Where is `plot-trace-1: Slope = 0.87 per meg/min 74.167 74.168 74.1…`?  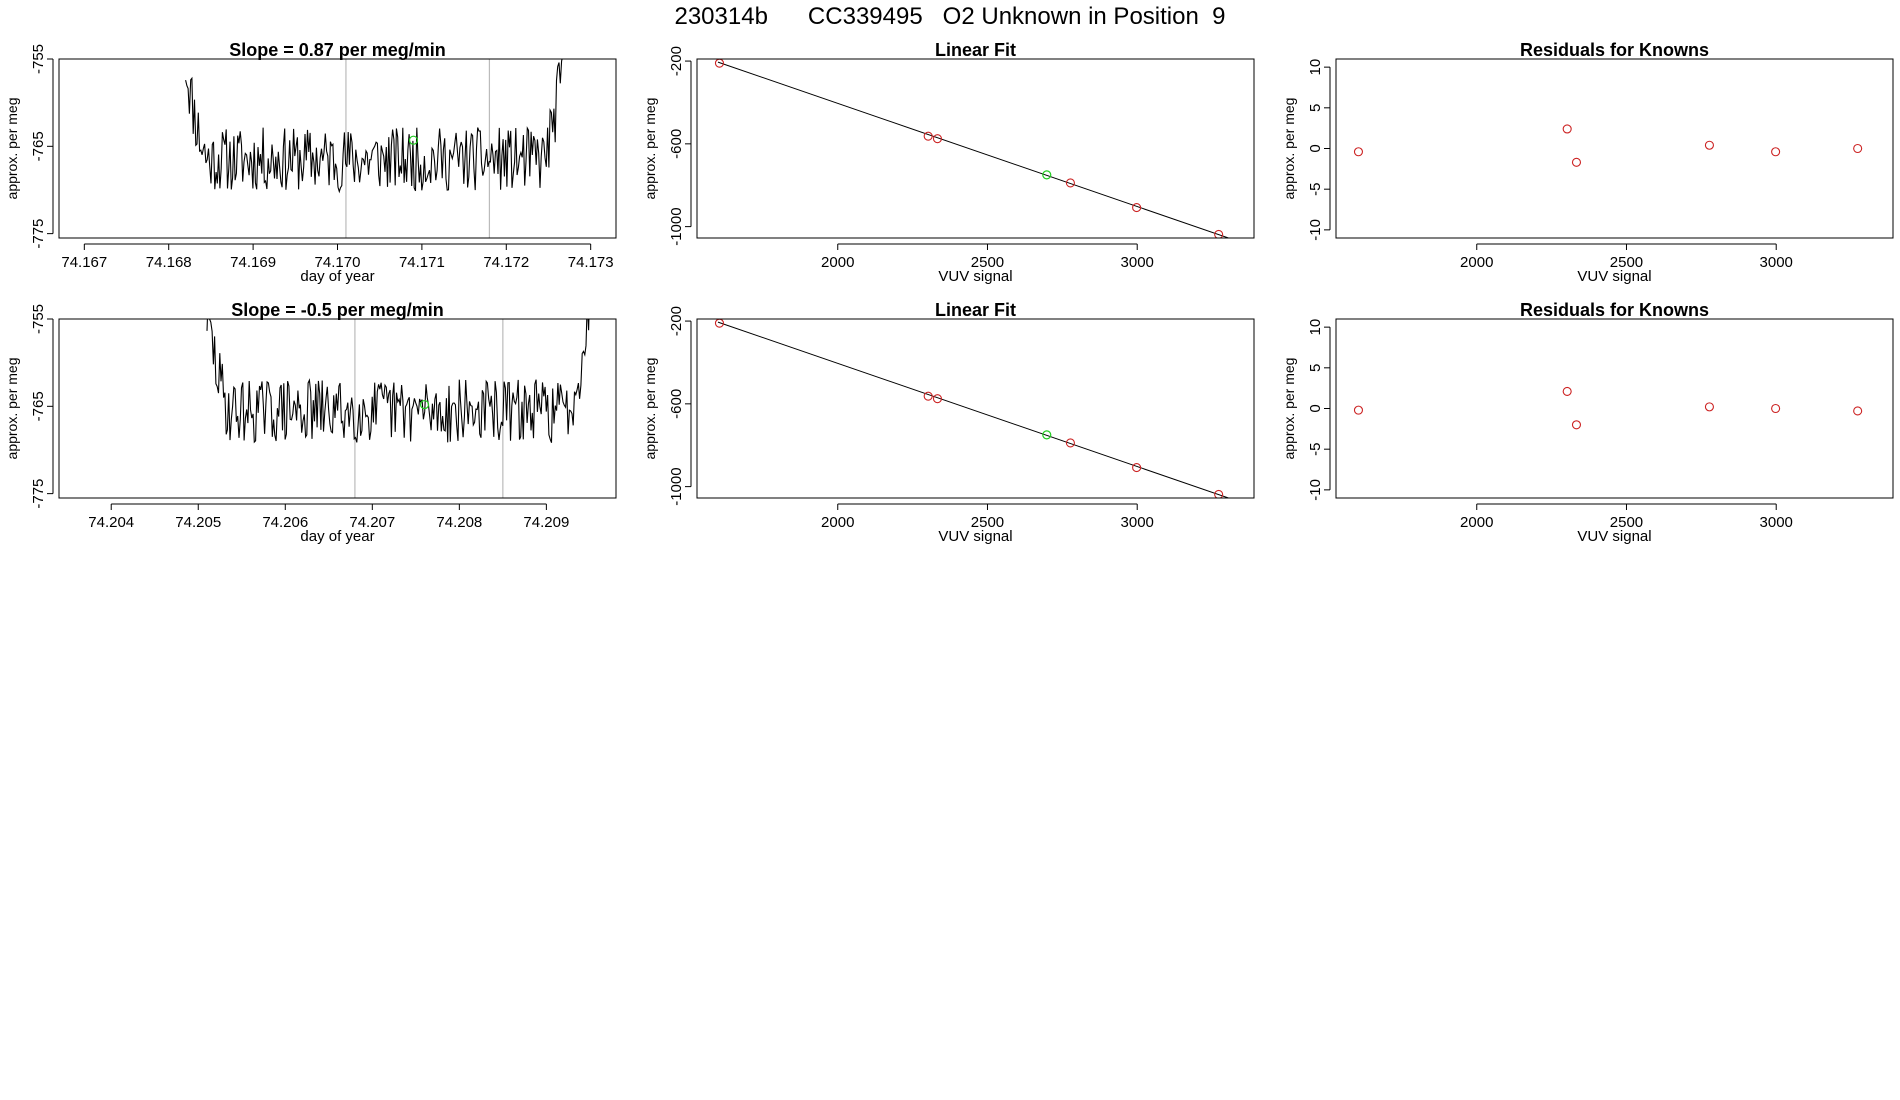
plot-trace-1: Slope = 0.87 per meg/min 74.167 74.168 74.1… is located at coordinates (310, 162).